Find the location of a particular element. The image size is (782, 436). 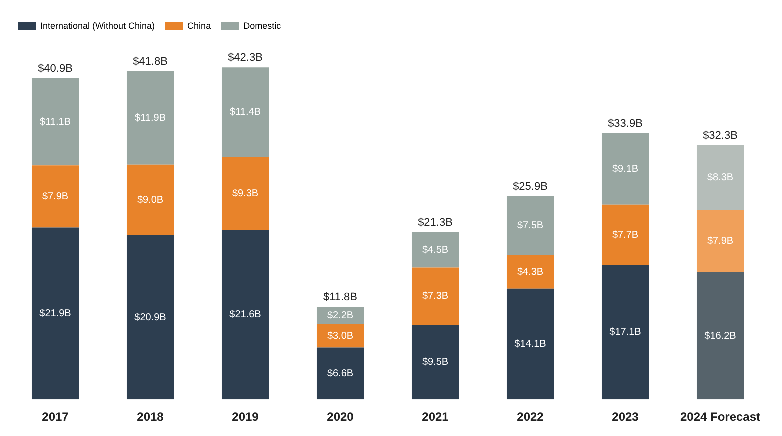

x-tick-label: 2018 is located at coordinates (150, 417).